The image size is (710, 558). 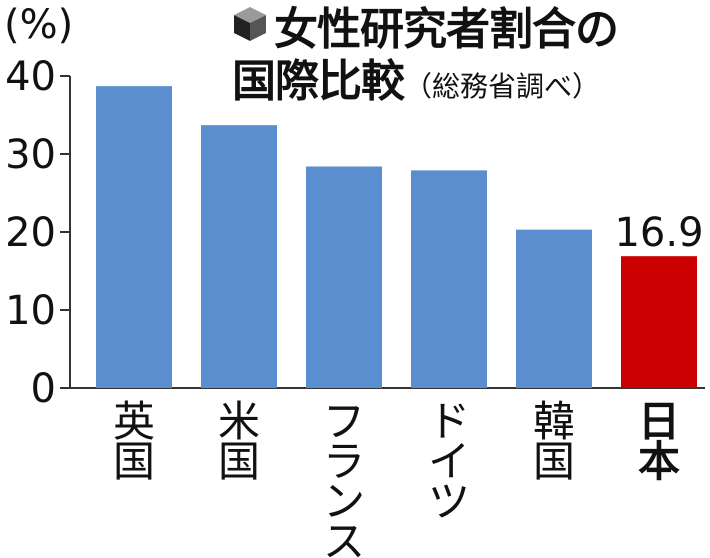 What do you see at coordinates (43, 389) in the screenshot?
I see `y-tick-label: 0` at bounding box center [43, 389].